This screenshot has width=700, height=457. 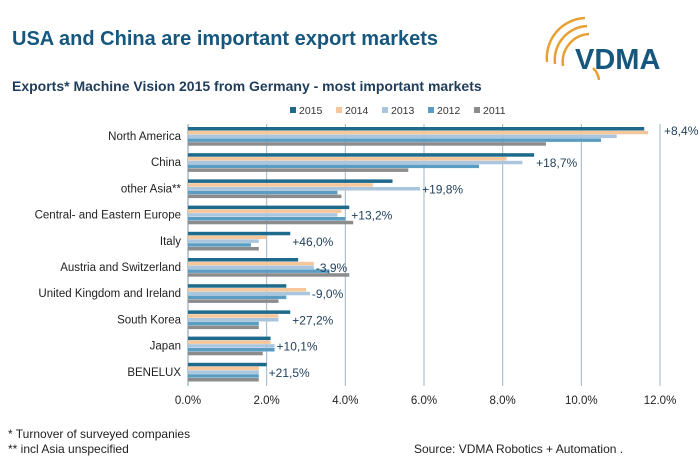 I want to click on category-label: Central- and Eastern Europe, so click(x=108, y=216).